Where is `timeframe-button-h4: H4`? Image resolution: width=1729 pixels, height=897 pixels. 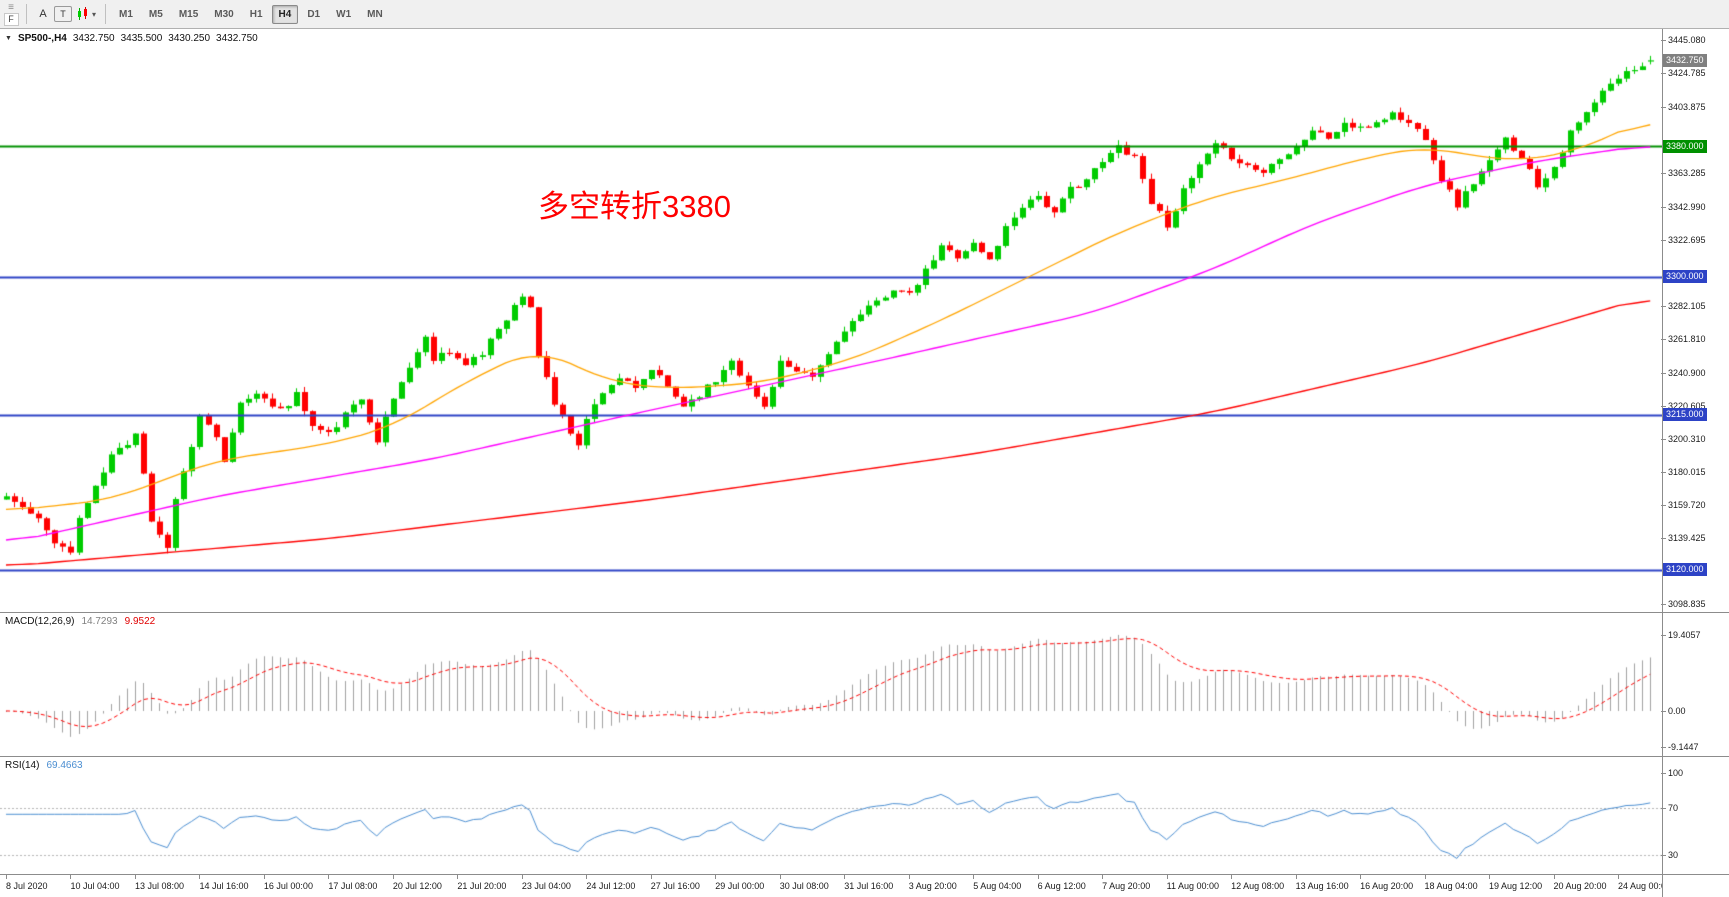
timeframe-button-h4: H4 is located at coordinates (285, 14).